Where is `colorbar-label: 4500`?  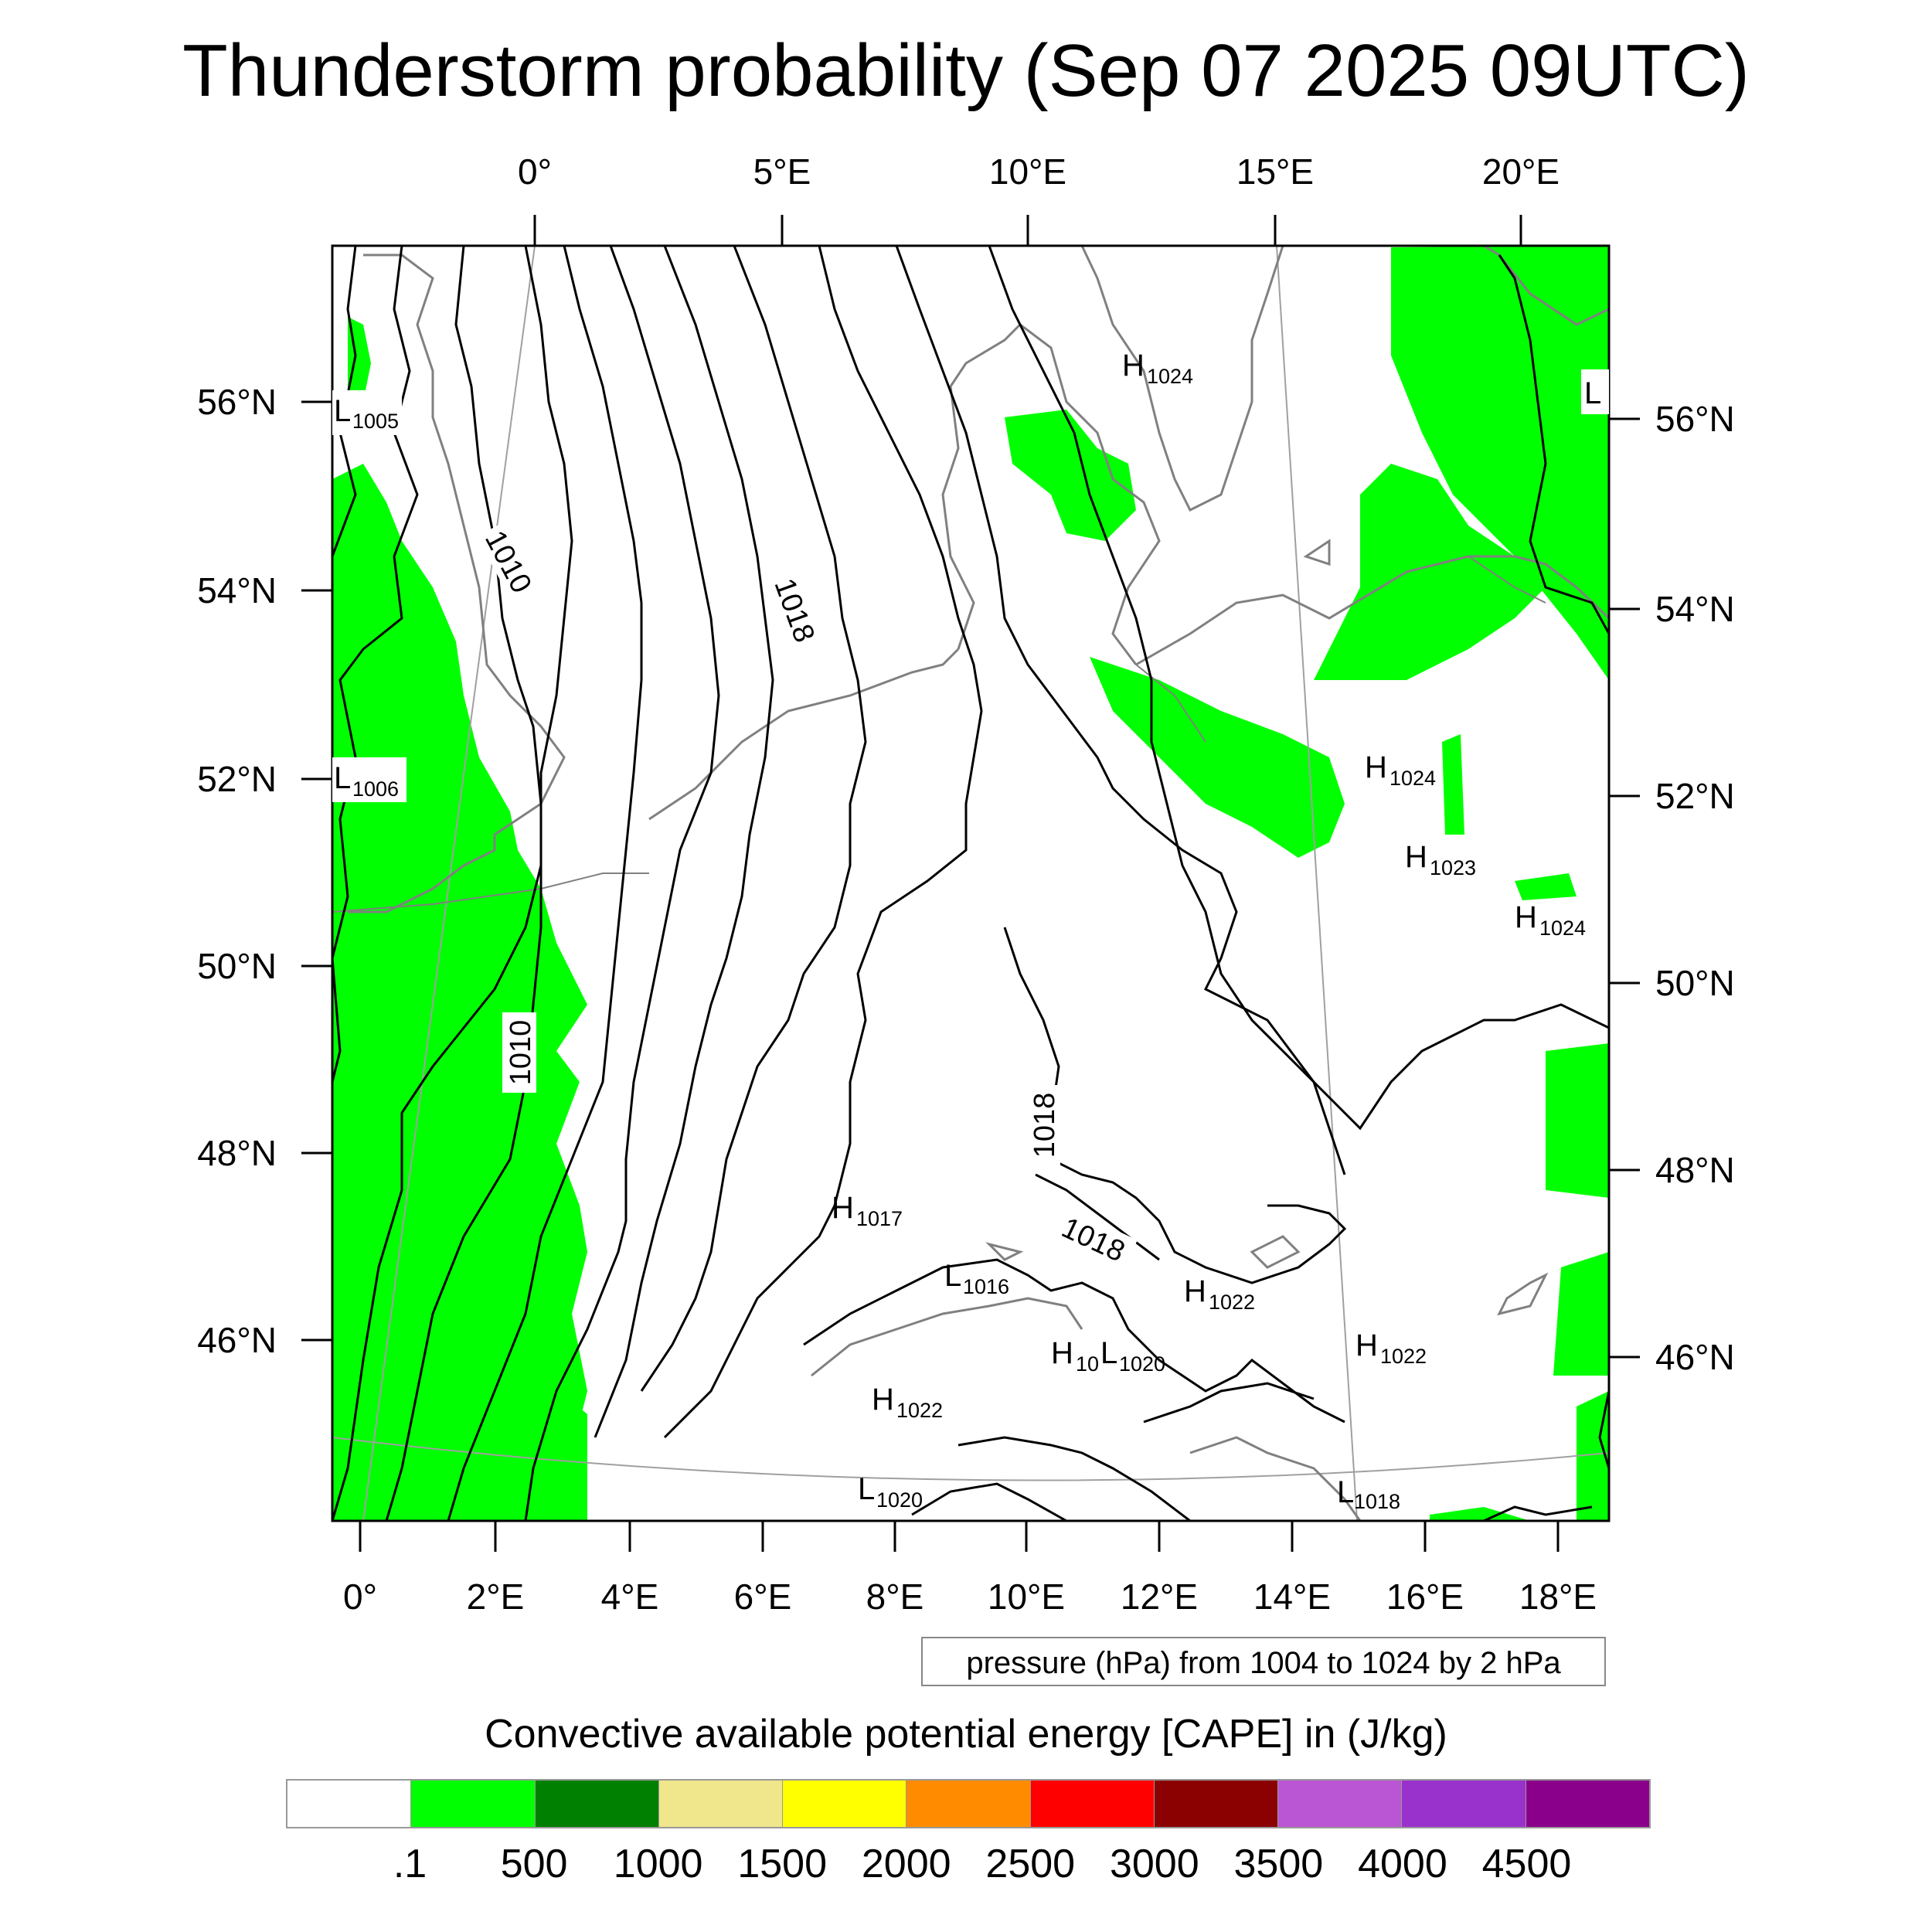 colorbar-label: 4500 is located at coordinates (1526, 1864).